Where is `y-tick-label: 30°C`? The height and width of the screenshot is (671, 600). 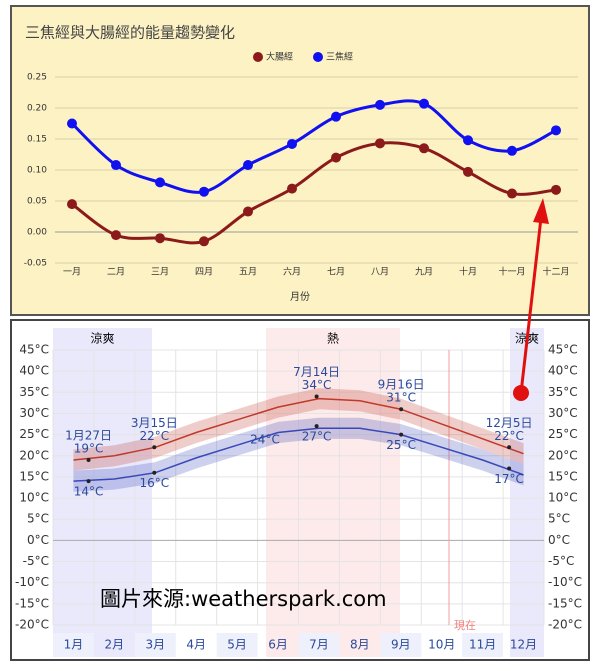
y-tick-label: 30°C is located at coordinates (34, 413).